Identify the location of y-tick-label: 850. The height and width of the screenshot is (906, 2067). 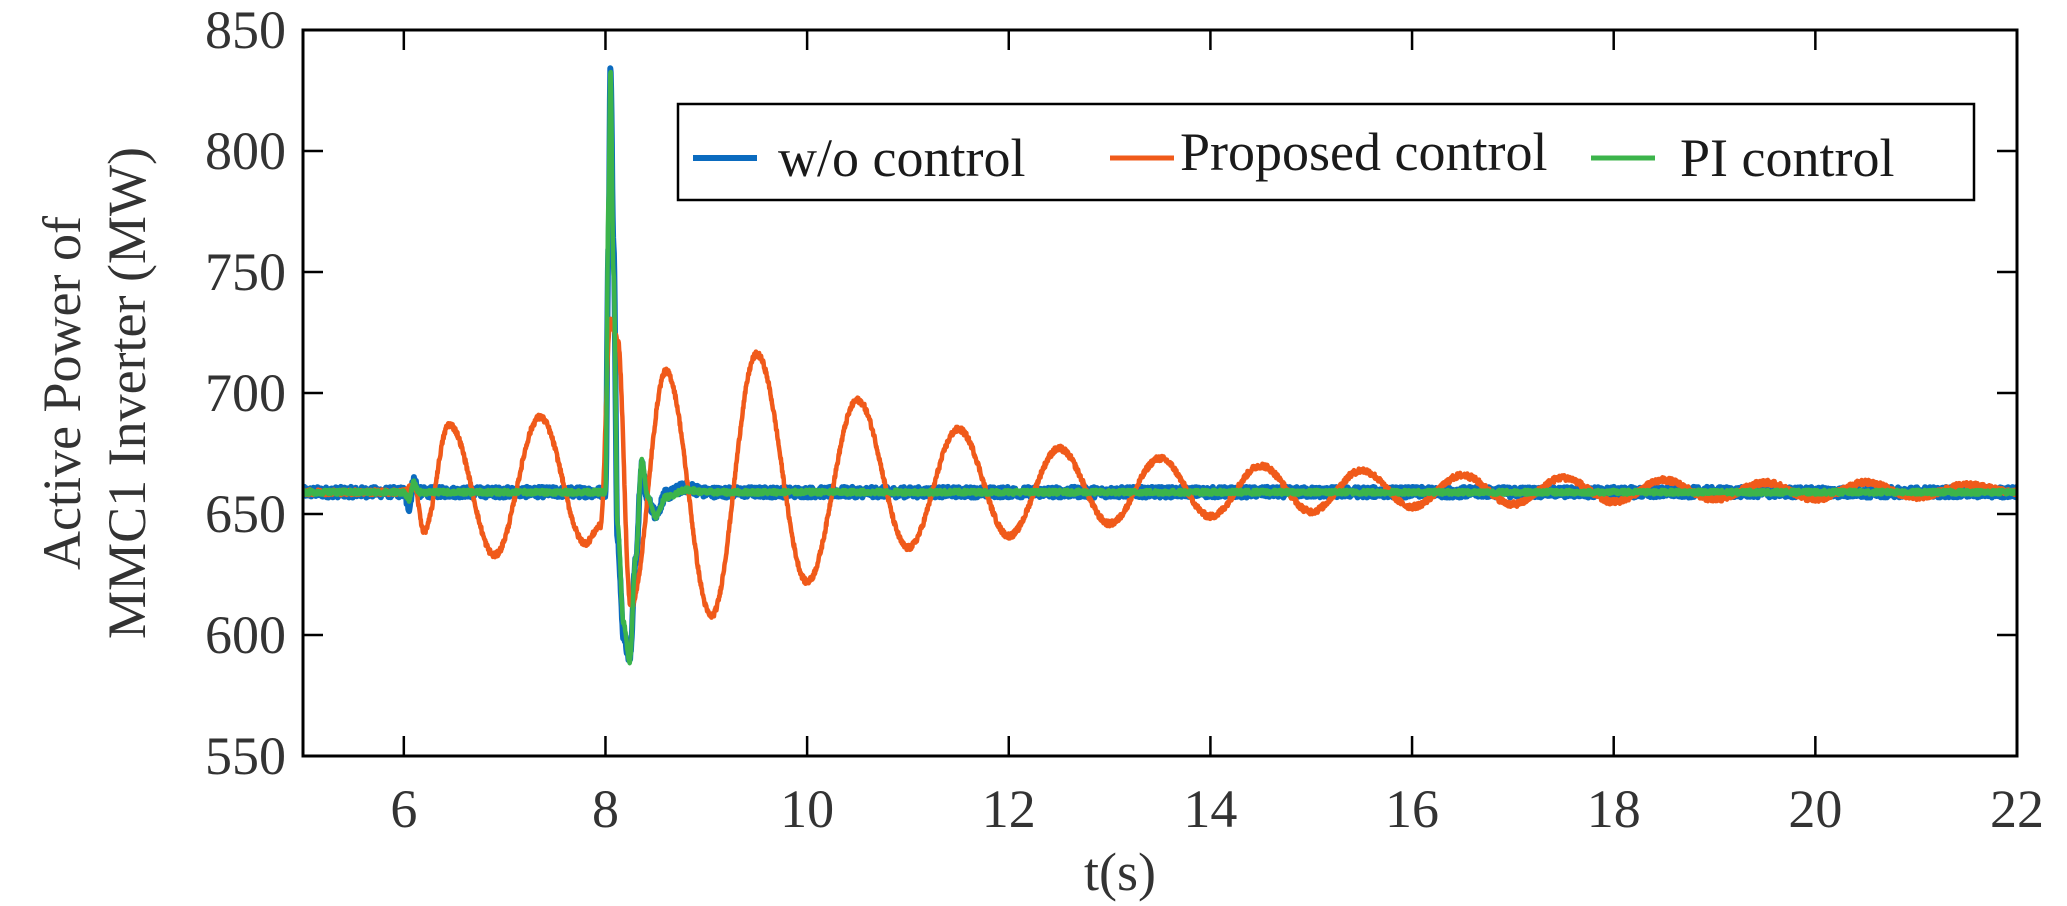
(245, 30).